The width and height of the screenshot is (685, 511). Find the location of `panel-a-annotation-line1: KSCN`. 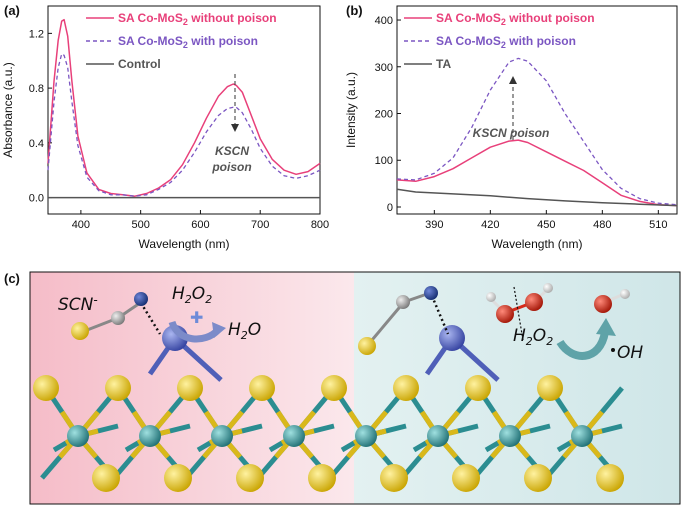

panel-a-annotation-line1: KSCN is located at coordinates (232, 151).